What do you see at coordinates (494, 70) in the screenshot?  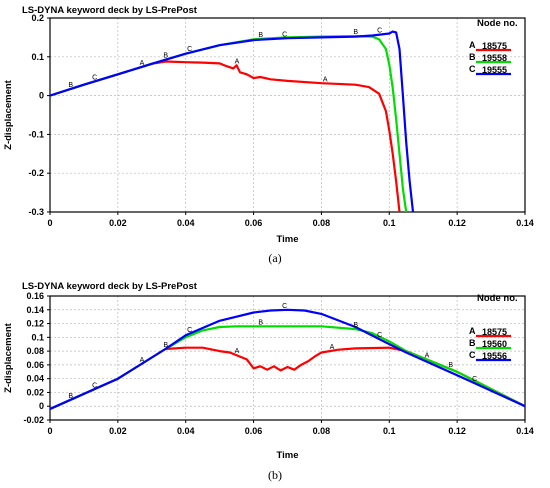 I see `legend-entry-C: 19555` at bounding box center [494, 70].